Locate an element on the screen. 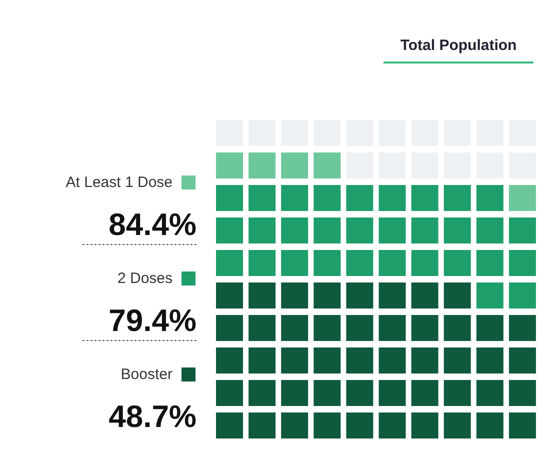  text: Total Population is located at coordinates (458, 45).